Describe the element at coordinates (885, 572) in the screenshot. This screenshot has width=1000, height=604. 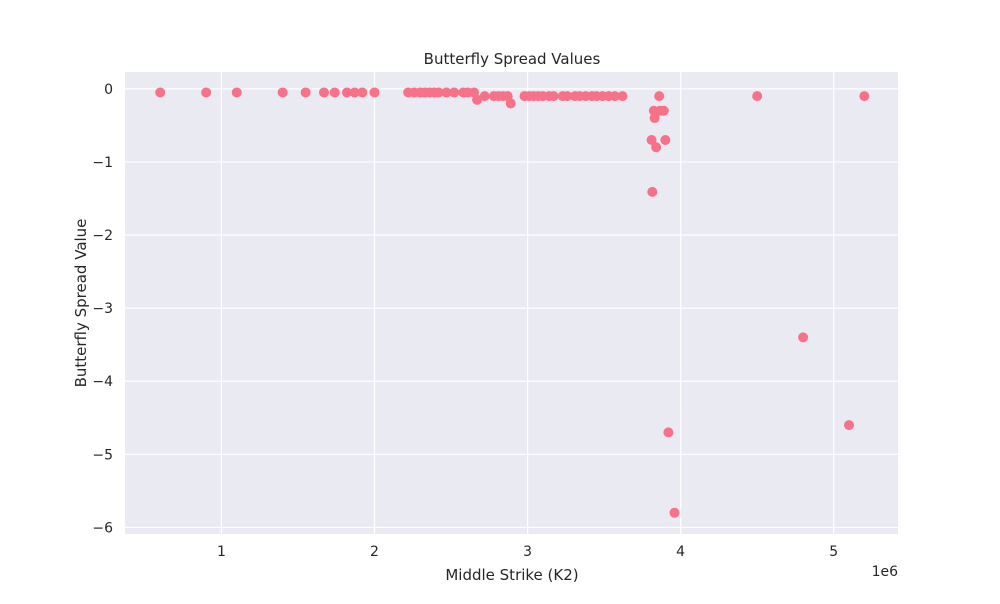
I see `x-axis-offset-label: 1e6` at that location.